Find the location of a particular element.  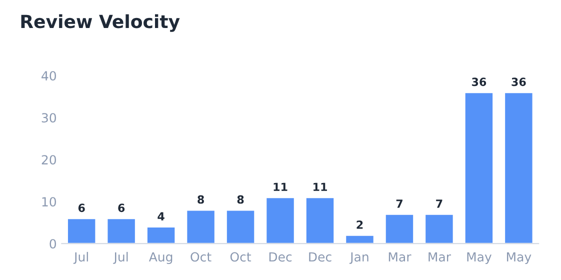

y-tick-label: 20 is located at coordinates (49, 160).